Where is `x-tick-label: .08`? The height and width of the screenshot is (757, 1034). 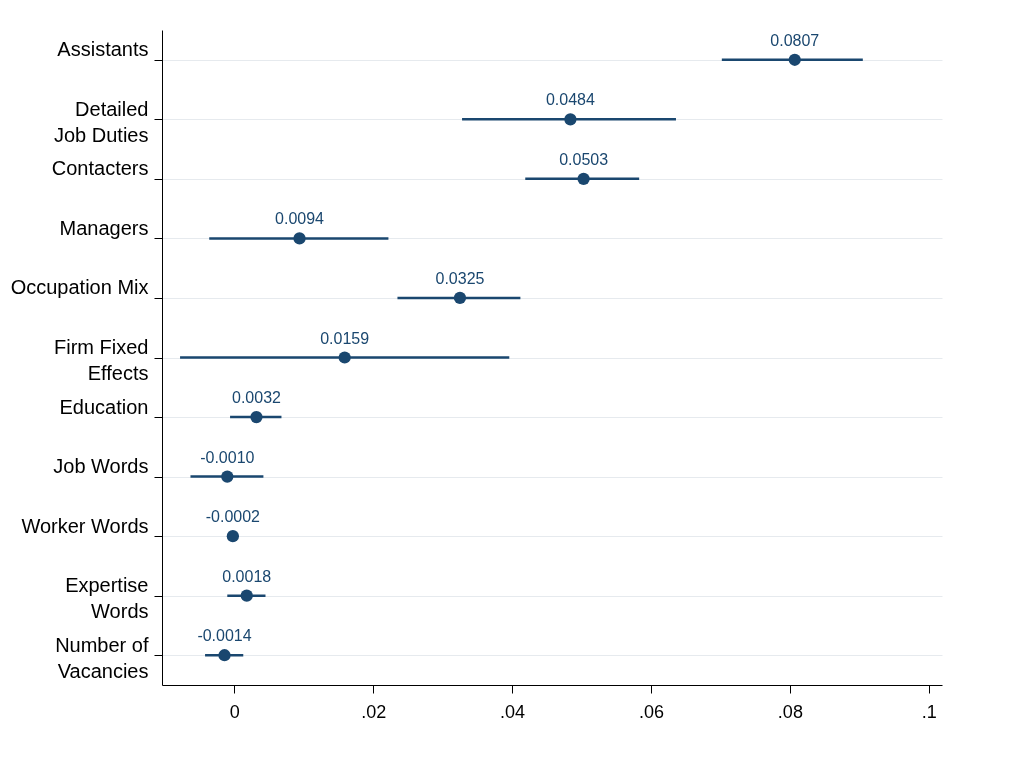 x-tick-label: .08 is located at coordinates (790, 711).